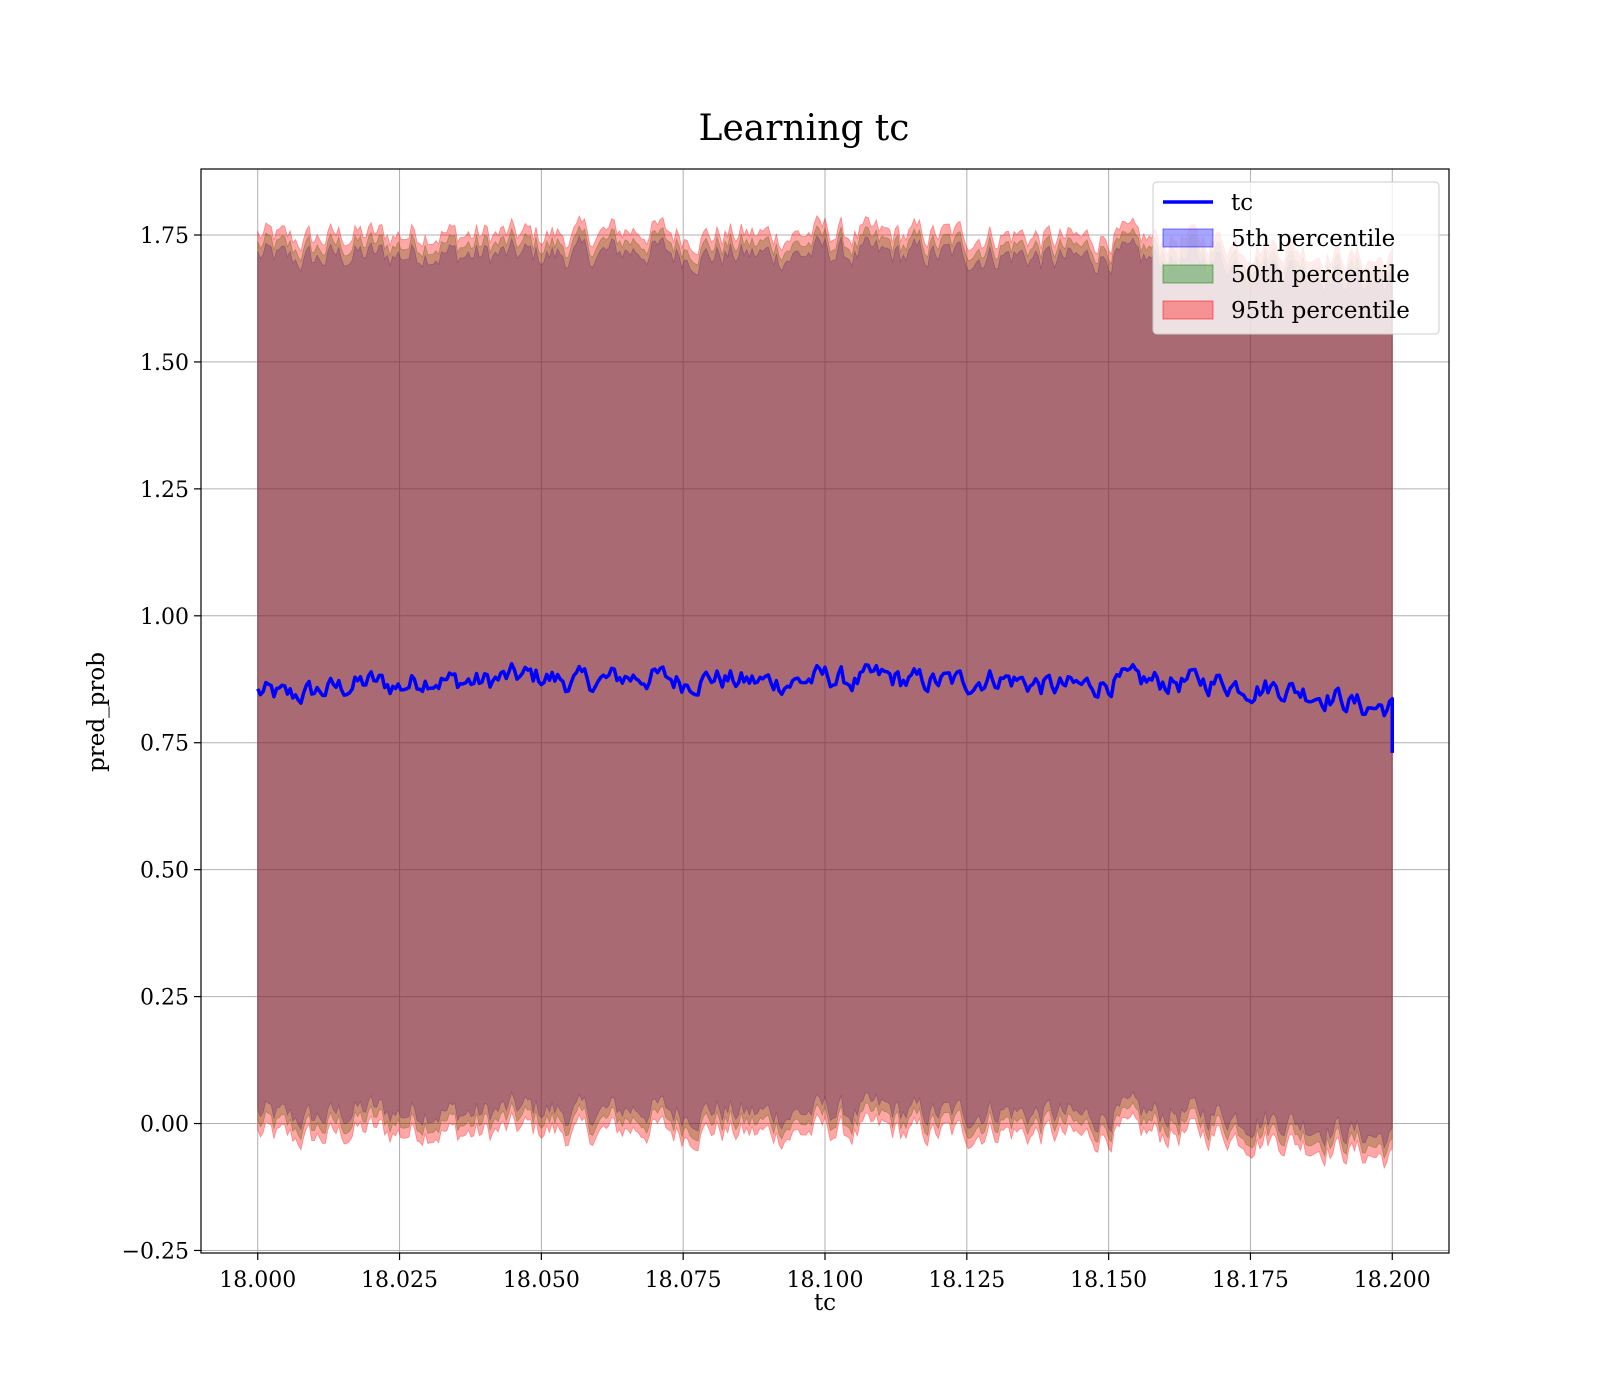 The width and height of the screenshot is (1600, 1400). What do you see at coordinates (164, 363) in the screenshot?
I see `y-tick-label: 1.50` at bounding box center [164, 363].